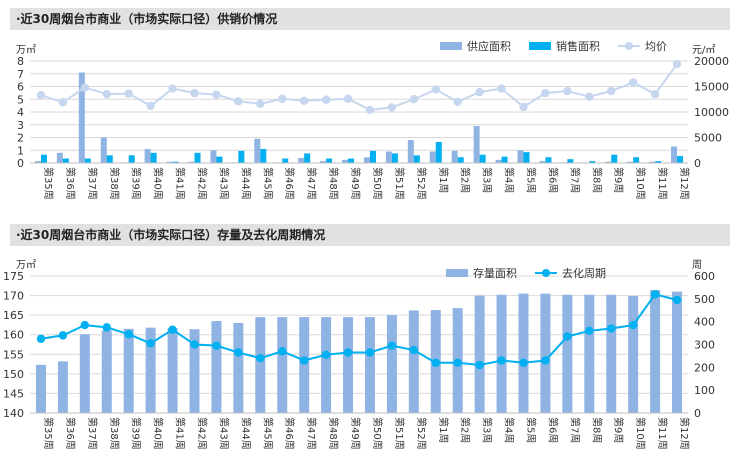 This screenshot has height=468, width=740. Describe the element at coordinates (158, 433) in the screenshot. I see `x-tick-label: 第40周` at that location.